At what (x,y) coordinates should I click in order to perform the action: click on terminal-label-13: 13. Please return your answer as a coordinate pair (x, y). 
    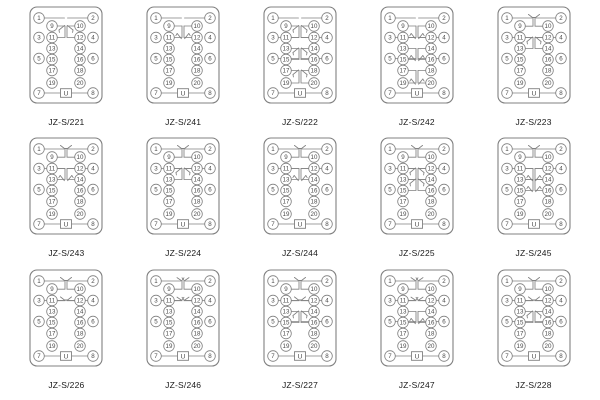
    Looking at the image, I should click on (519, 49).